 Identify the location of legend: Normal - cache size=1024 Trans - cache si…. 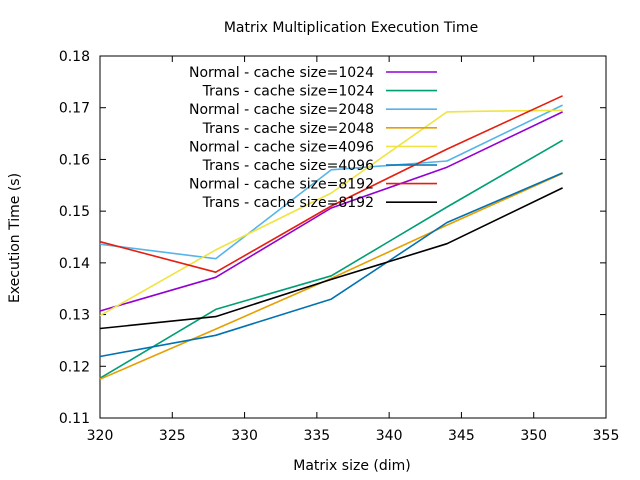
(313, 138).